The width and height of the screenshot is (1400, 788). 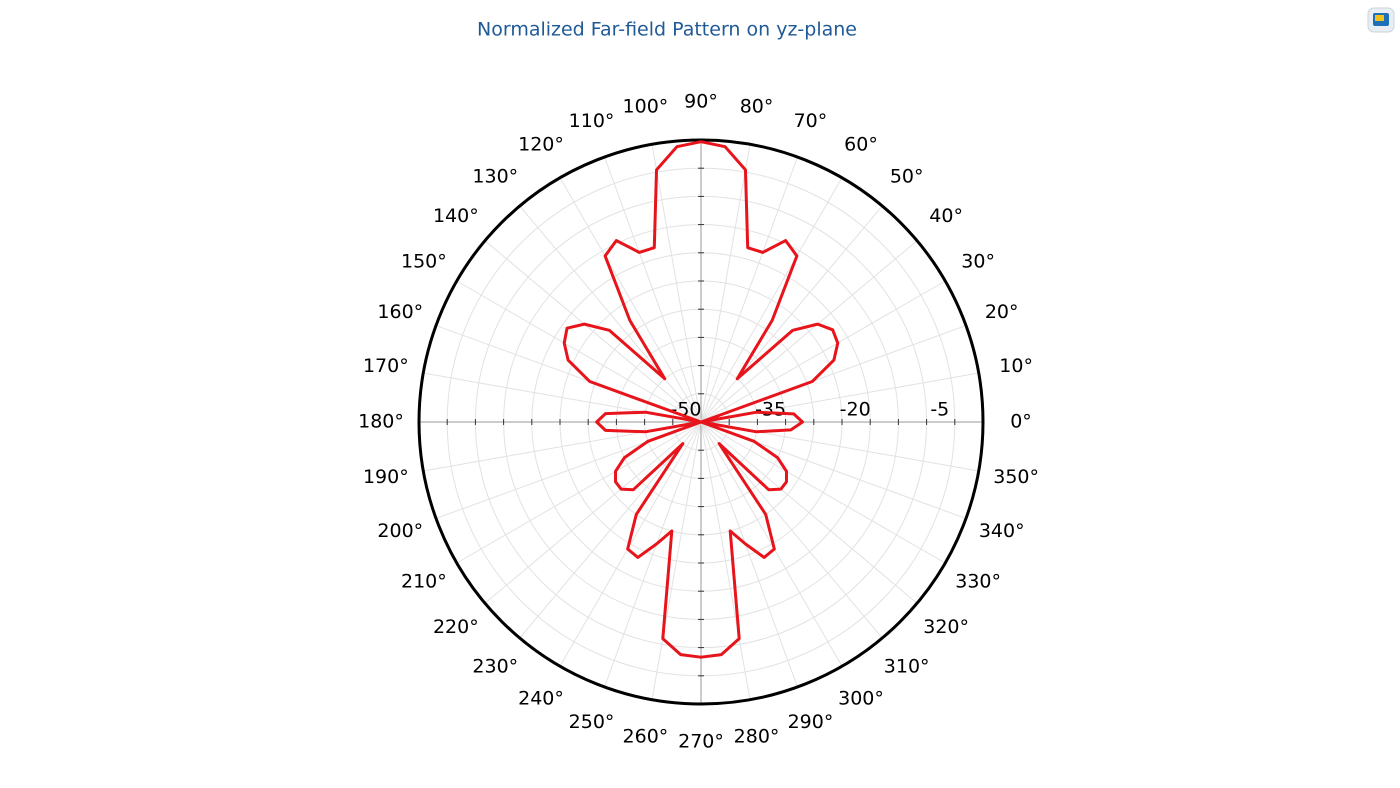 I want to click on angle-label: 240°, so click(x=541, y=699).